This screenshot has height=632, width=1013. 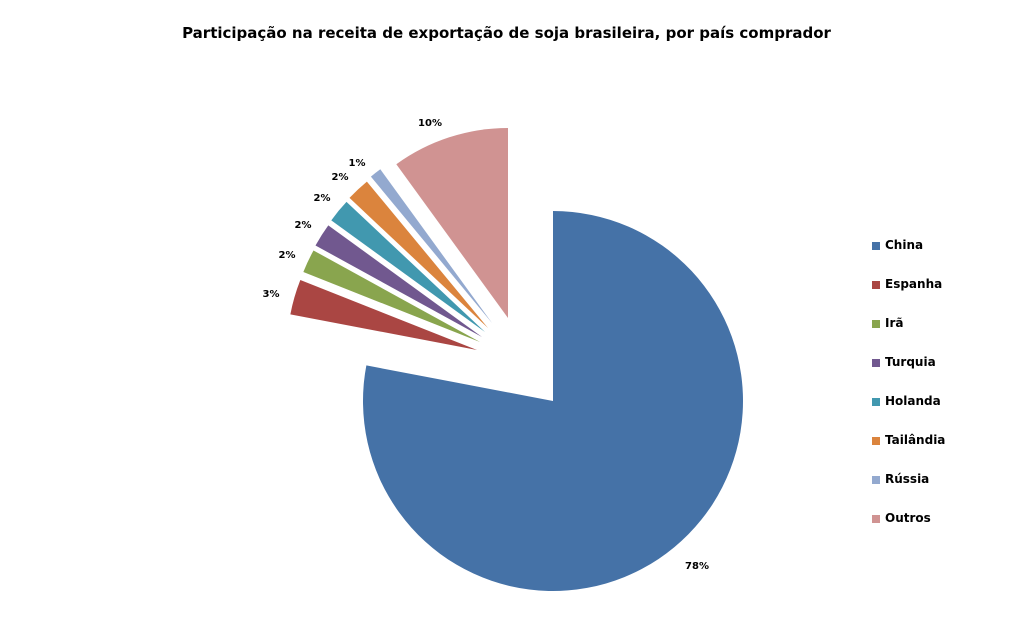 What do you see at coordinates (908, 296) in the screenshot?
I see `legend-item: Espanha` at bounding box center [908, 296].